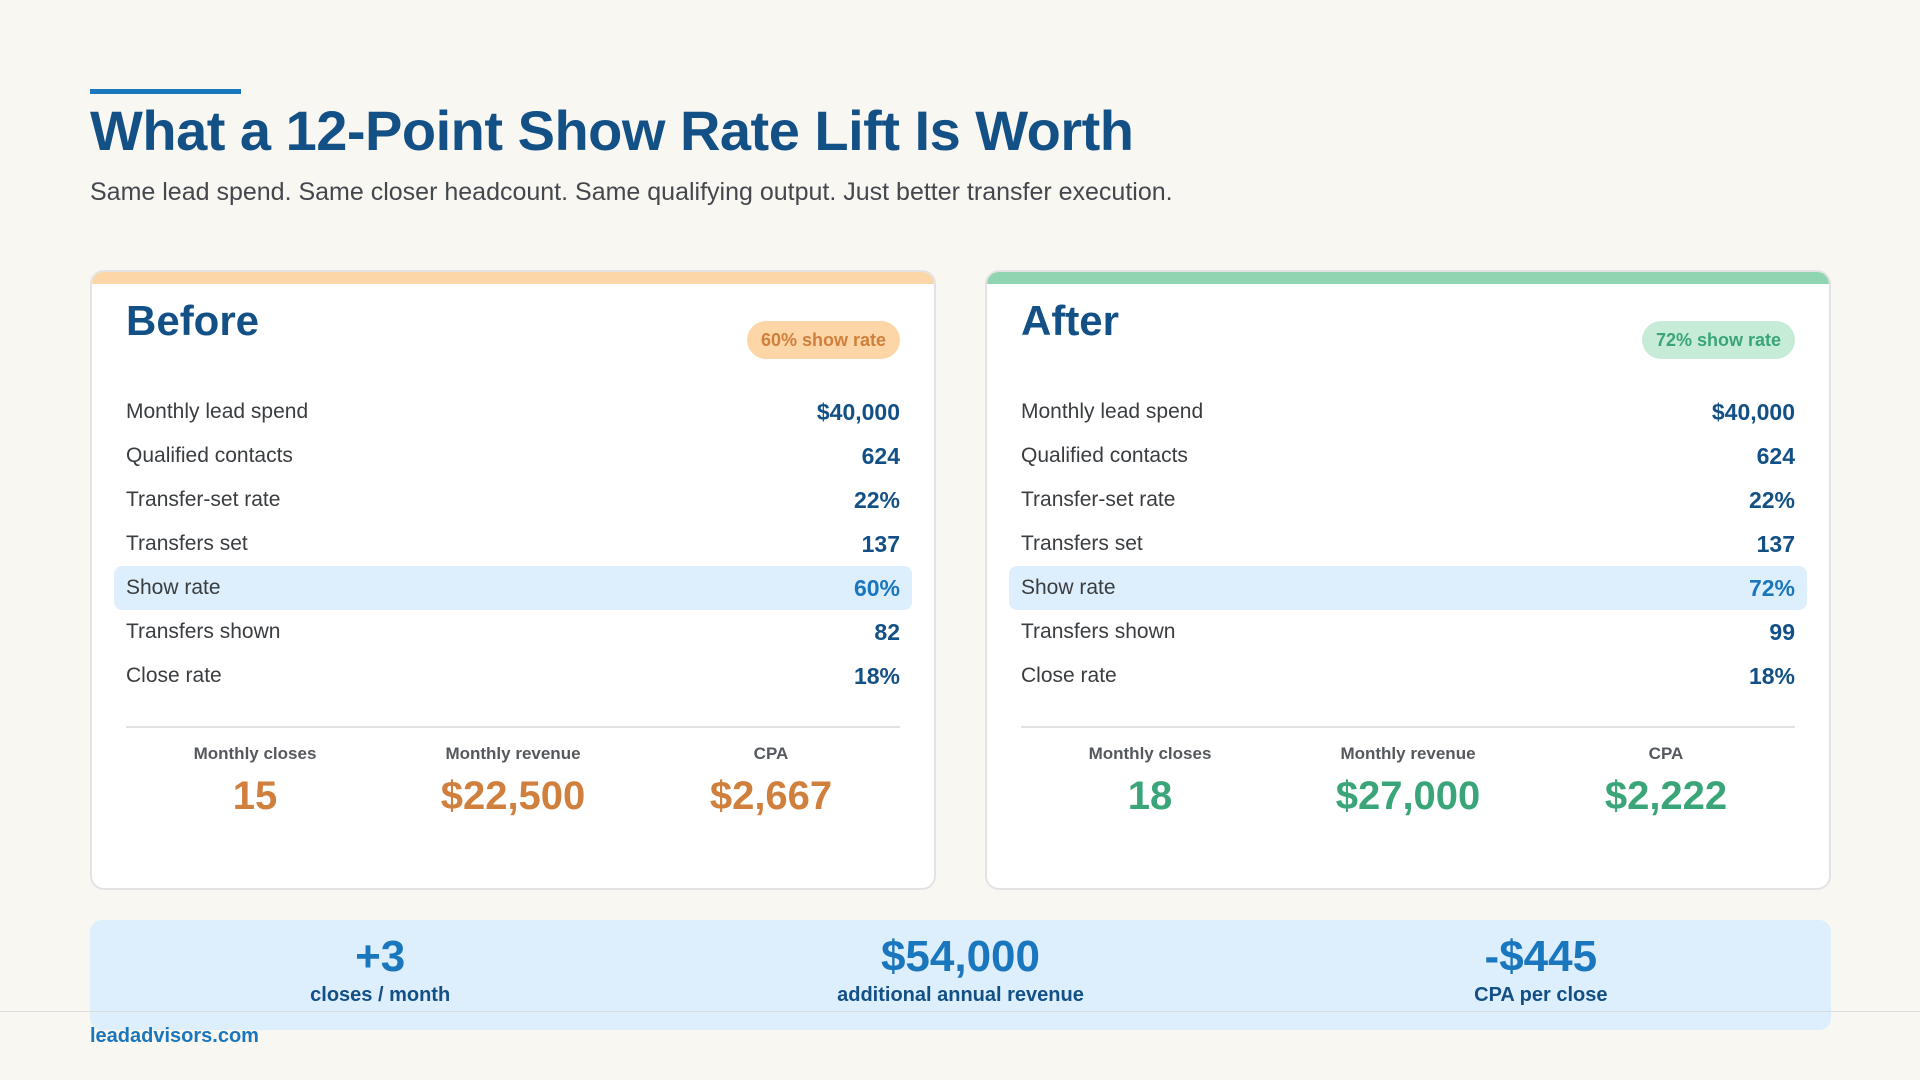  Describe the element at coordinates (165, 91) in the screenshot. I see `title-accent-bar` at that location.